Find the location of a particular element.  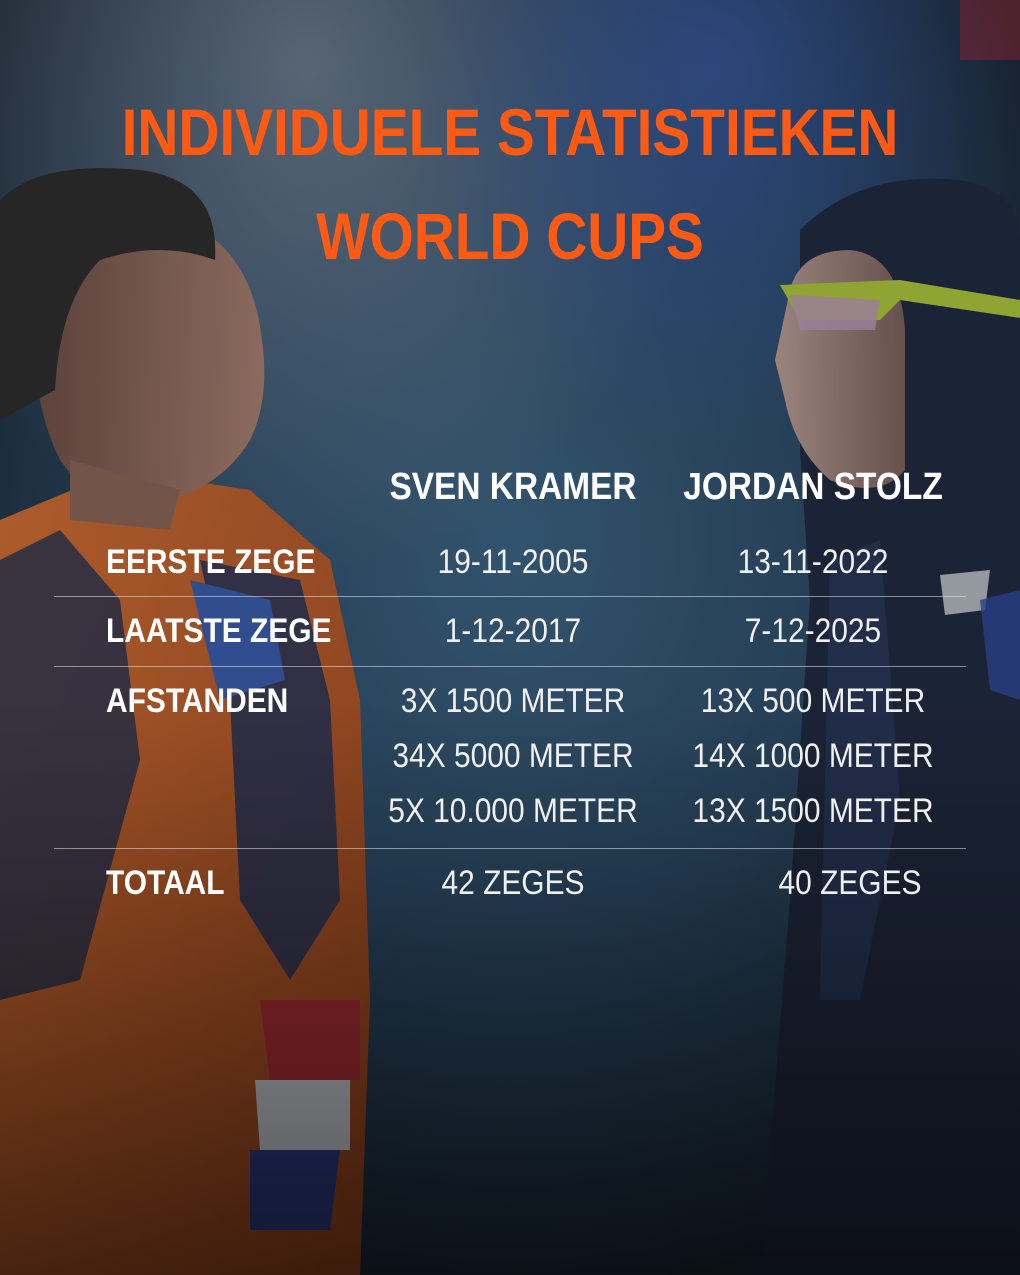

cell-stolz-eerste-zege: 13-11-2022 is located at coordinates (813, 562).